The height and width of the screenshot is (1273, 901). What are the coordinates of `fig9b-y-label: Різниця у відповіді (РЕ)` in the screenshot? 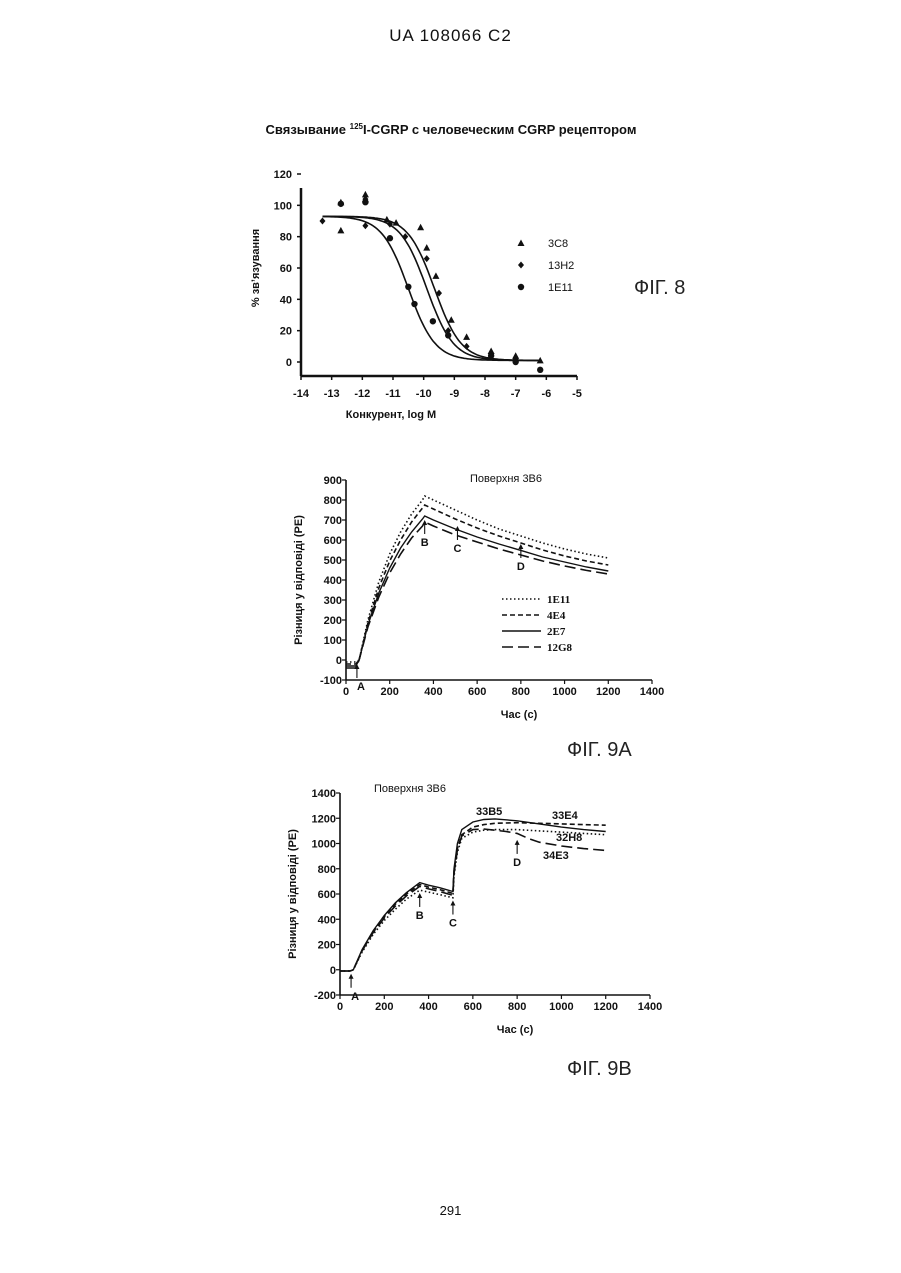 It's located at (293, 894).